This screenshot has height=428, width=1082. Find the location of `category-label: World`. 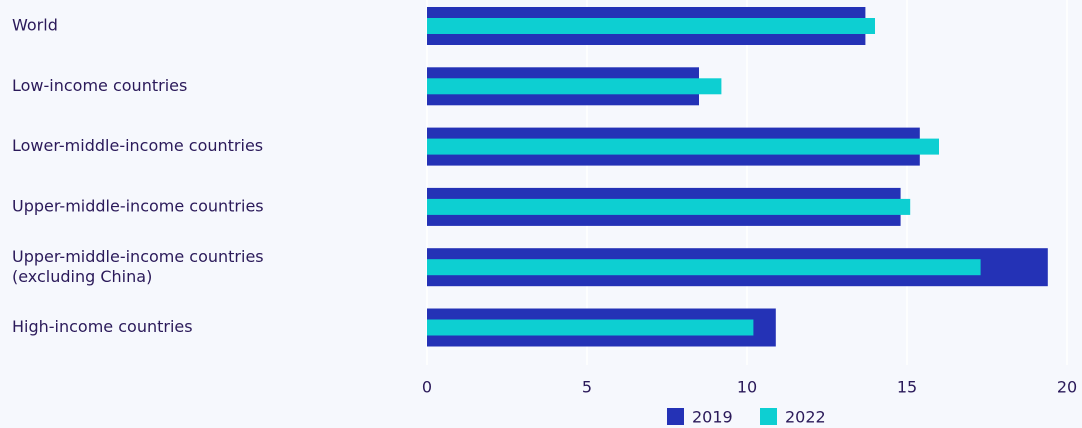

category-label: World is located at coordinates (35, 25).